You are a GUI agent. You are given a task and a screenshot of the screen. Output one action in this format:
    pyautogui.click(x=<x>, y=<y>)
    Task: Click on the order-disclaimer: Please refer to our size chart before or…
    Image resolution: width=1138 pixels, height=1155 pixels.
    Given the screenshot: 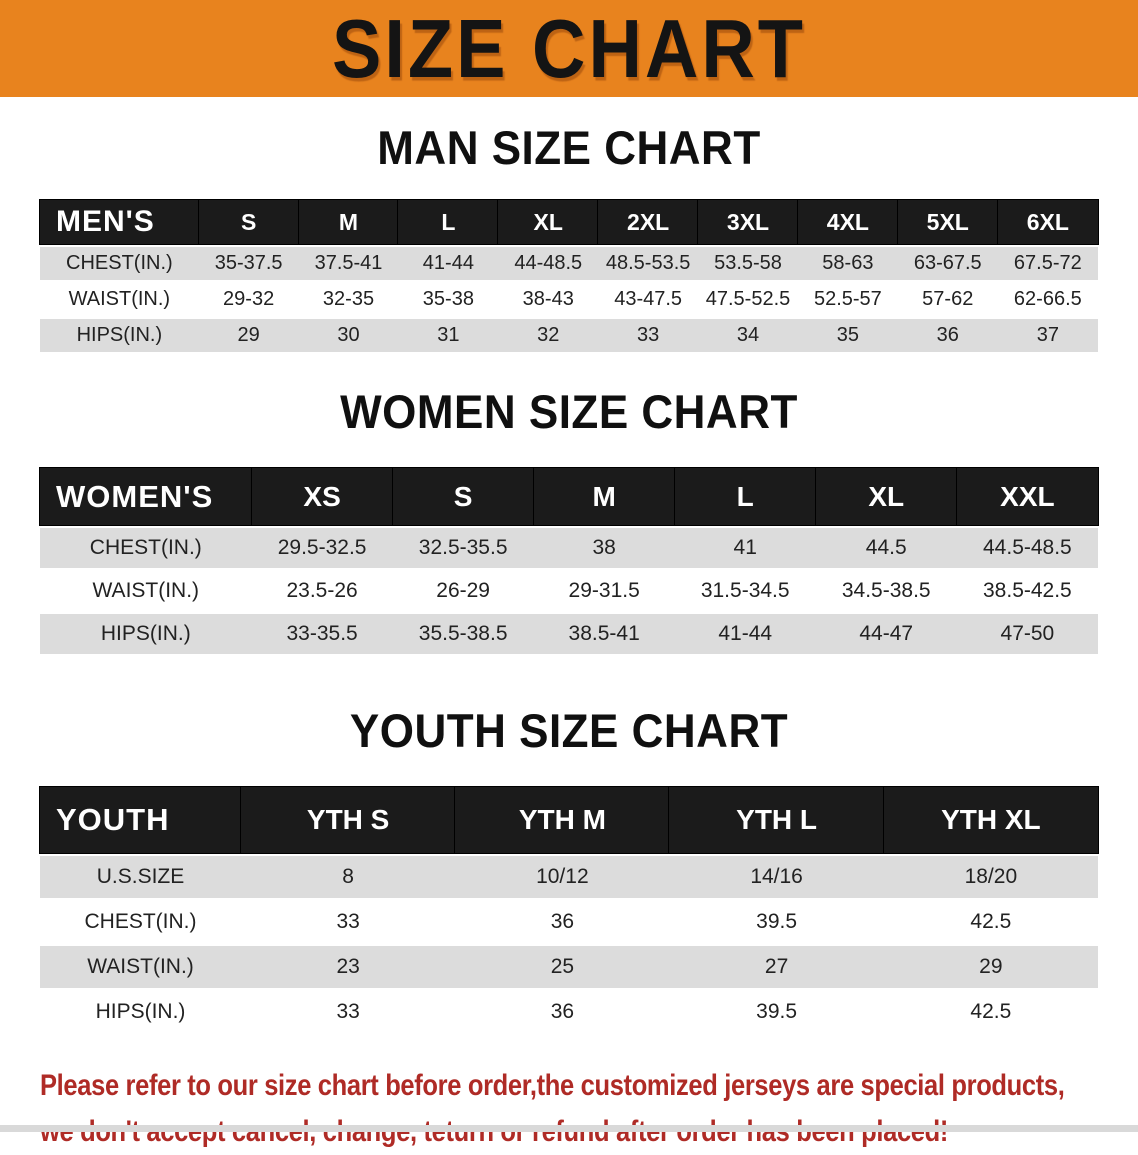 What is the action you would take?
    pyautogui.click(x=589, y=1109)
    